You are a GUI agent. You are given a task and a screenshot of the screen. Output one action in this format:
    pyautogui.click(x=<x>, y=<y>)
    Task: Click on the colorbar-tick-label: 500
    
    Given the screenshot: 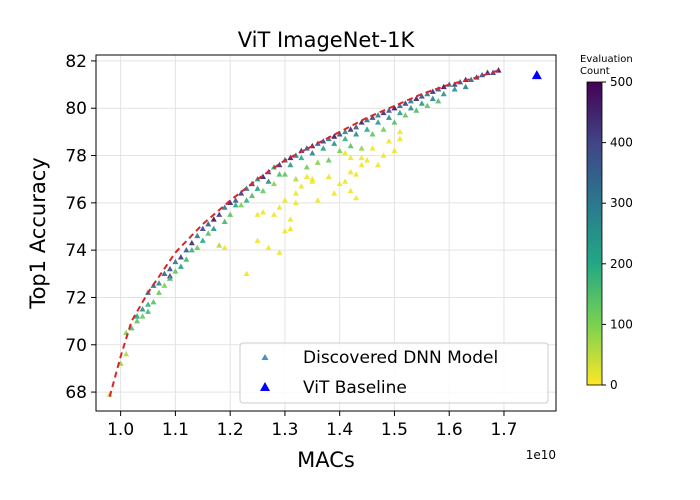 What is the action you would take?
    pyautogui.click(x=621, y=82)
    